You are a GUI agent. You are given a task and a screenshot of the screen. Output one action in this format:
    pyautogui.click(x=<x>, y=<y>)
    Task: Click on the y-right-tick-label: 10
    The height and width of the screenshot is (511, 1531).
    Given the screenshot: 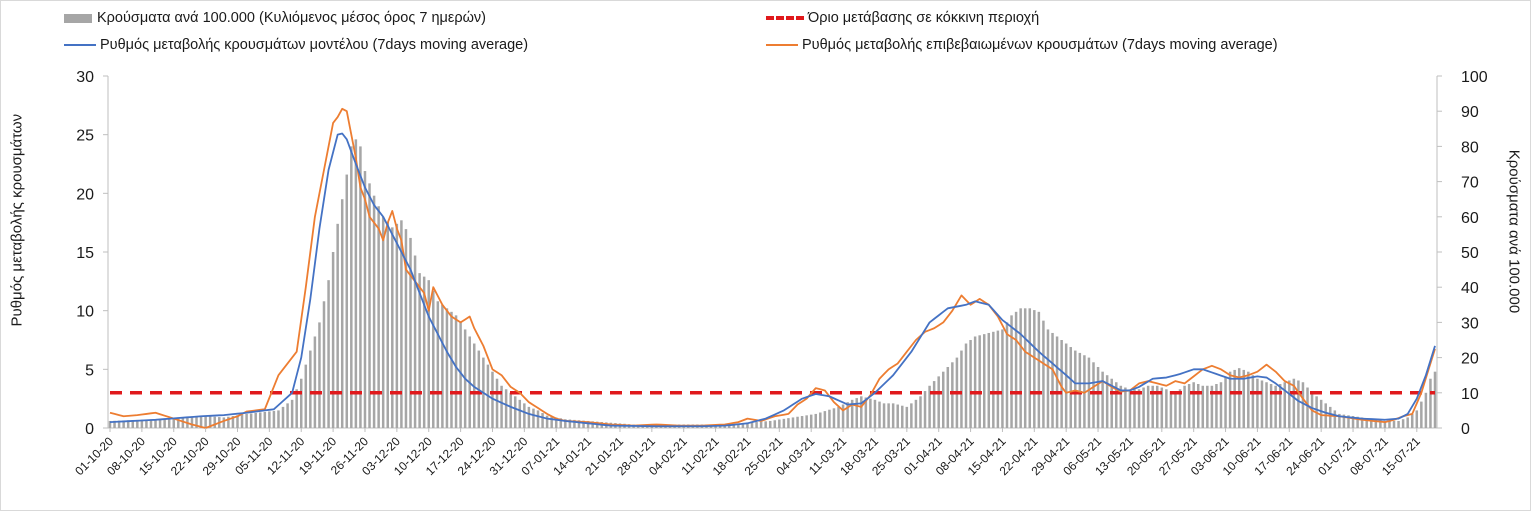 What is the action you would take?
    pyautogui.click(x=1470, y=394)
    